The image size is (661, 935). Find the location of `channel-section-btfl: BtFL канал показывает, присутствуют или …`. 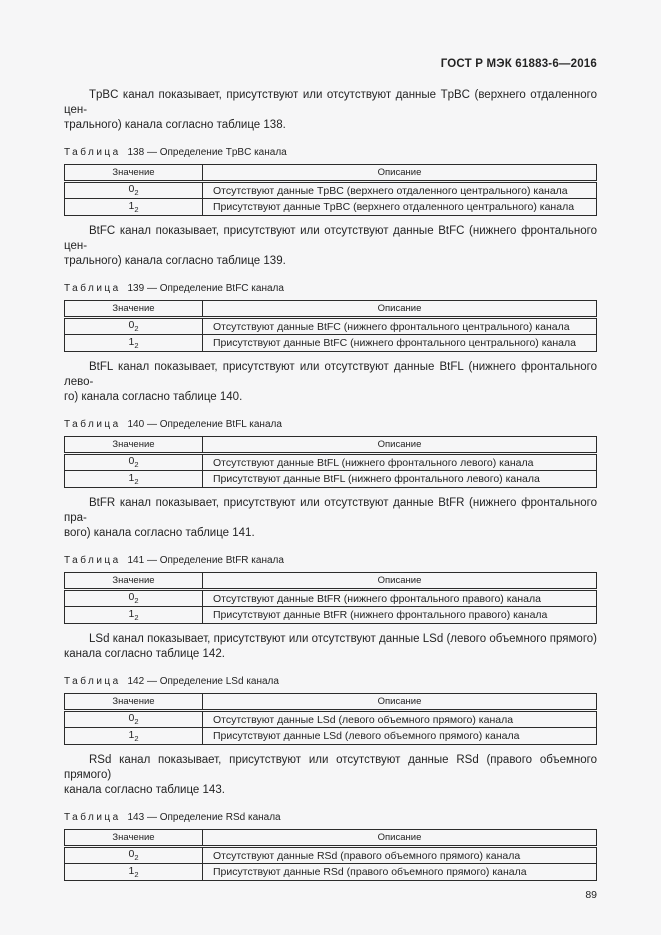

channel-section-btfl: BtFL канал показывает, присутствуют или … is located at coordinates (330, 424).